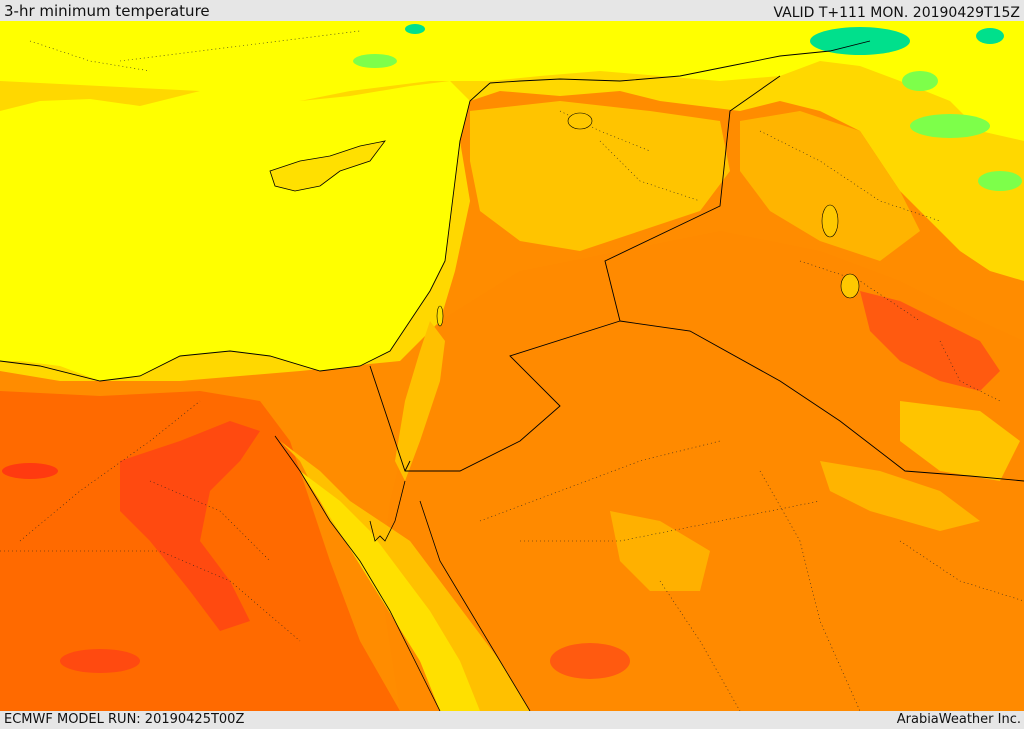 The width and height of the screenshot is (1024, 729). What do you see at coordinates (440, 316) in the screenshot?
I see `dead-sea` at bounding box center [440, 316].